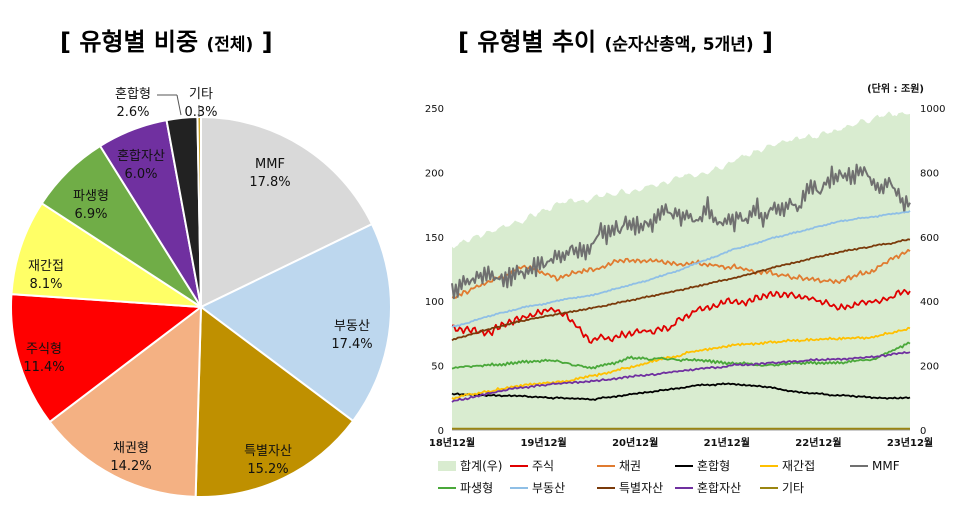 The width and height of the screenshot is (970, 532). I want to click on line-chart-title: [ 유형별 추이 (순자산총액, 5개년) ], so click(615, 39).